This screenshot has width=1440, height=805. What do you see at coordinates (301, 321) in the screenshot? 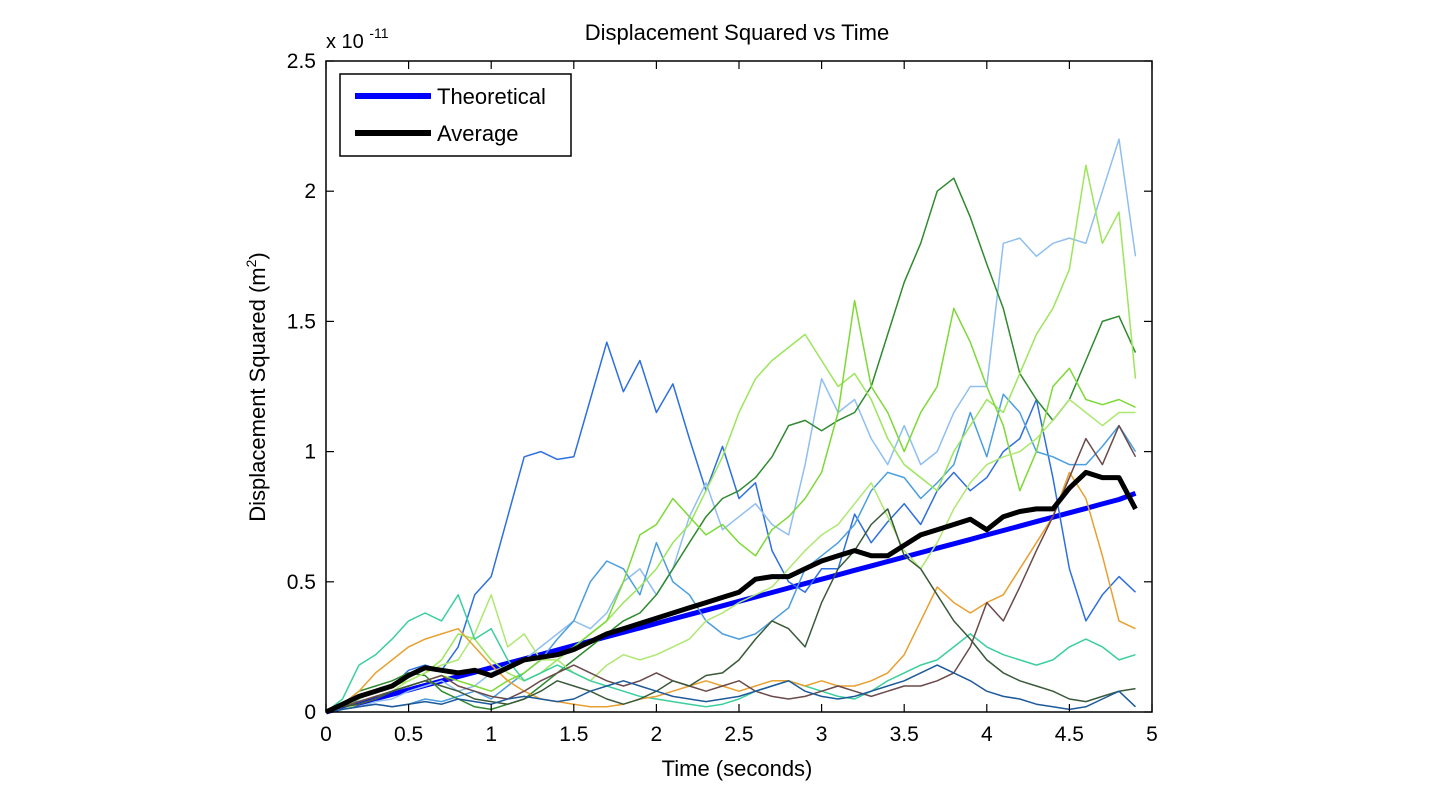
I see `y-tick-label: 1.5` at bounding box center [301, 321].